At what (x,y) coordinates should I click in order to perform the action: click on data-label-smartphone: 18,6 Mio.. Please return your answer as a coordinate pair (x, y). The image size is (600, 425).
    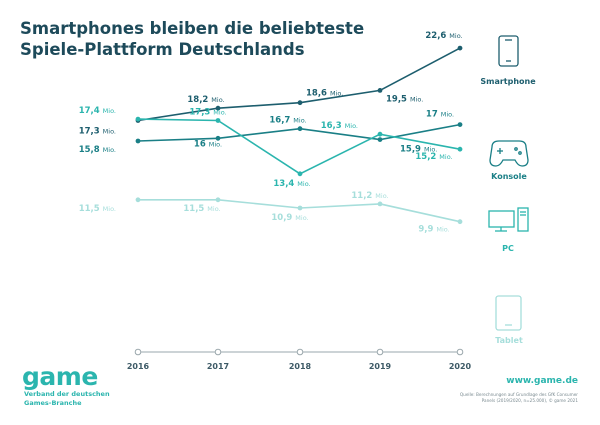
    Looking at the image, I should click on (324, 94).